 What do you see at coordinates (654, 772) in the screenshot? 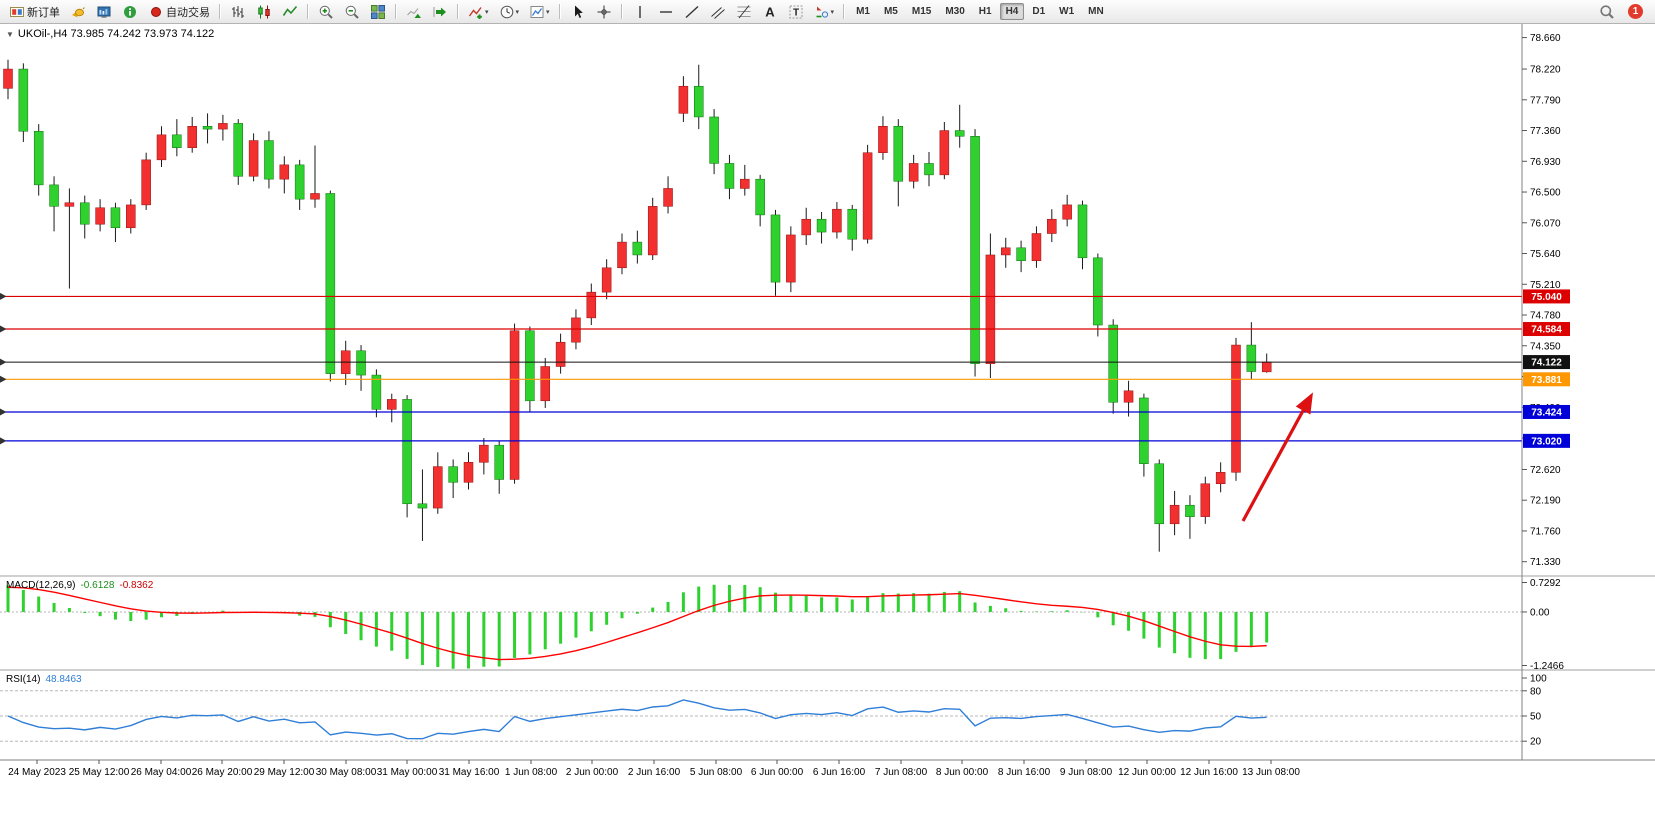
I see `time-tick-label: 2 Jun 16:00` at bounding box center [654, 772].